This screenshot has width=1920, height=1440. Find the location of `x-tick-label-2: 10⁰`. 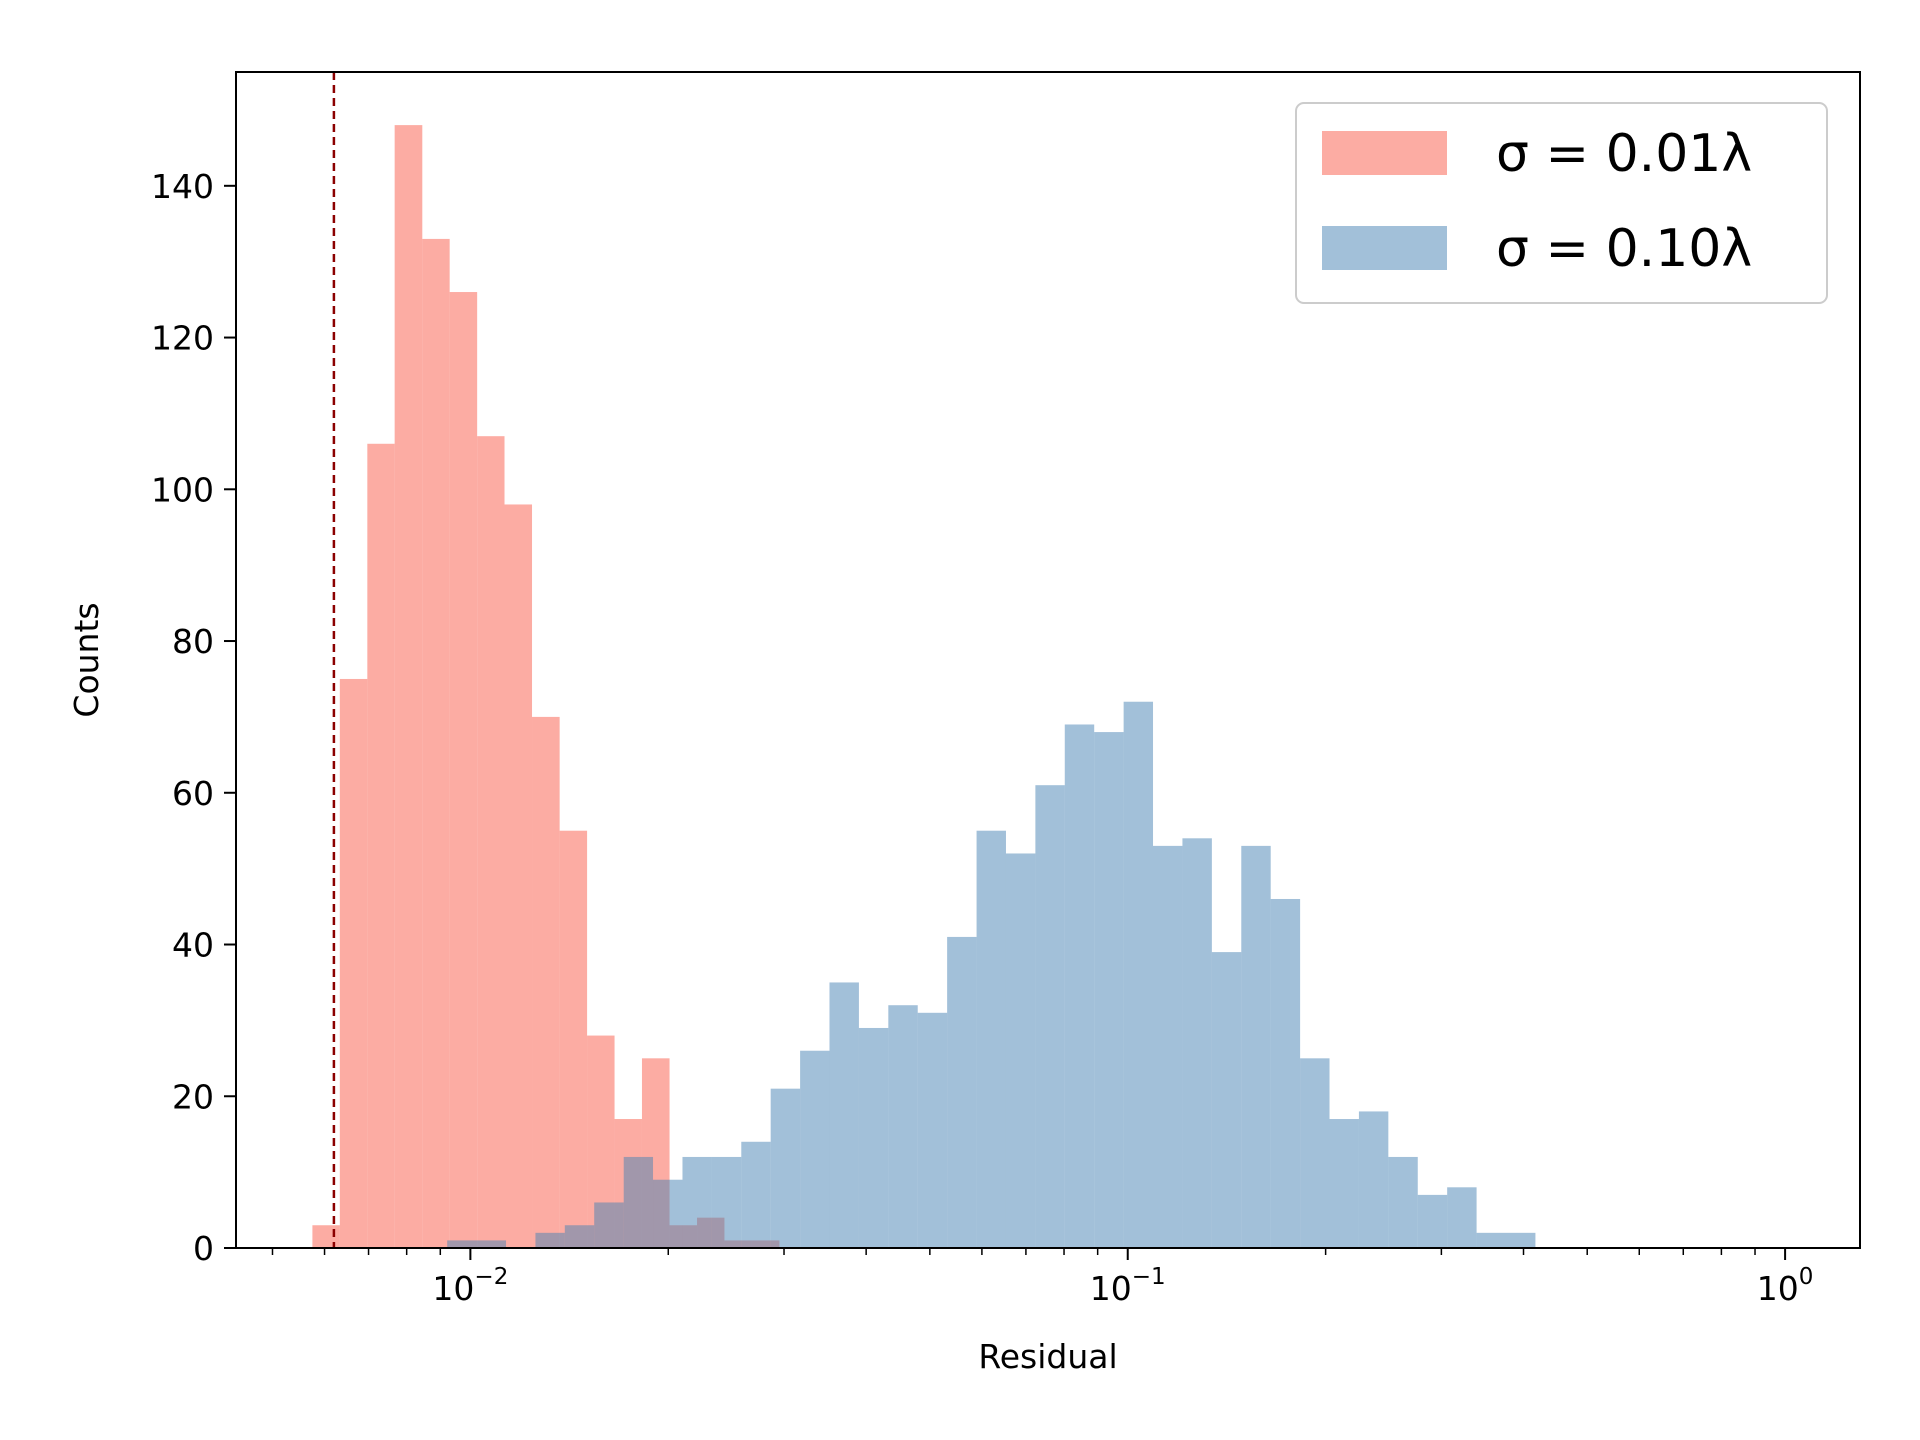

x-tick-label-2: 10⁰ is located at coordinates (1785, 1286).